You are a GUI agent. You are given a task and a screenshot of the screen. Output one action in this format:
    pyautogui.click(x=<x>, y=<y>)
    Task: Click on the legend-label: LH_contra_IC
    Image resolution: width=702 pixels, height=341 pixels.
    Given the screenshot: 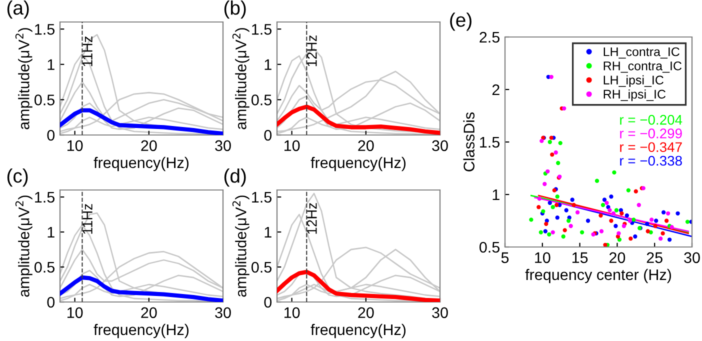 What is the action you would take?
    pyautogui.click(x=642, y=53)
    